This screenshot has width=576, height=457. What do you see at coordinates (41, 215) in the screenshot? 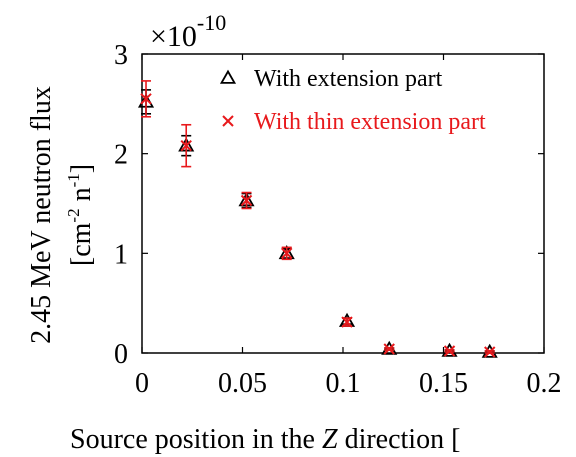
I see `y-axis-label-line1: 2.45 MeV neutron flux` at bounding box center [41, 215].